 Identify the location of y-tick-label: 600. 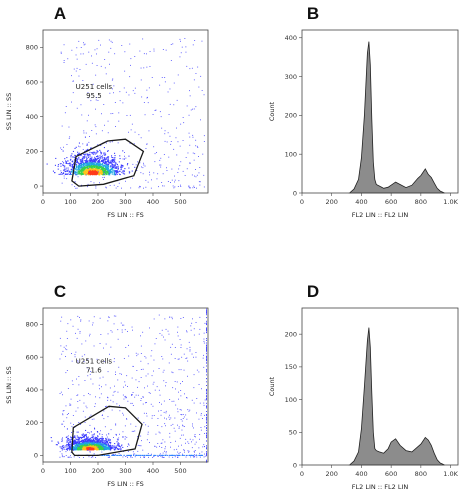
(32, 82).